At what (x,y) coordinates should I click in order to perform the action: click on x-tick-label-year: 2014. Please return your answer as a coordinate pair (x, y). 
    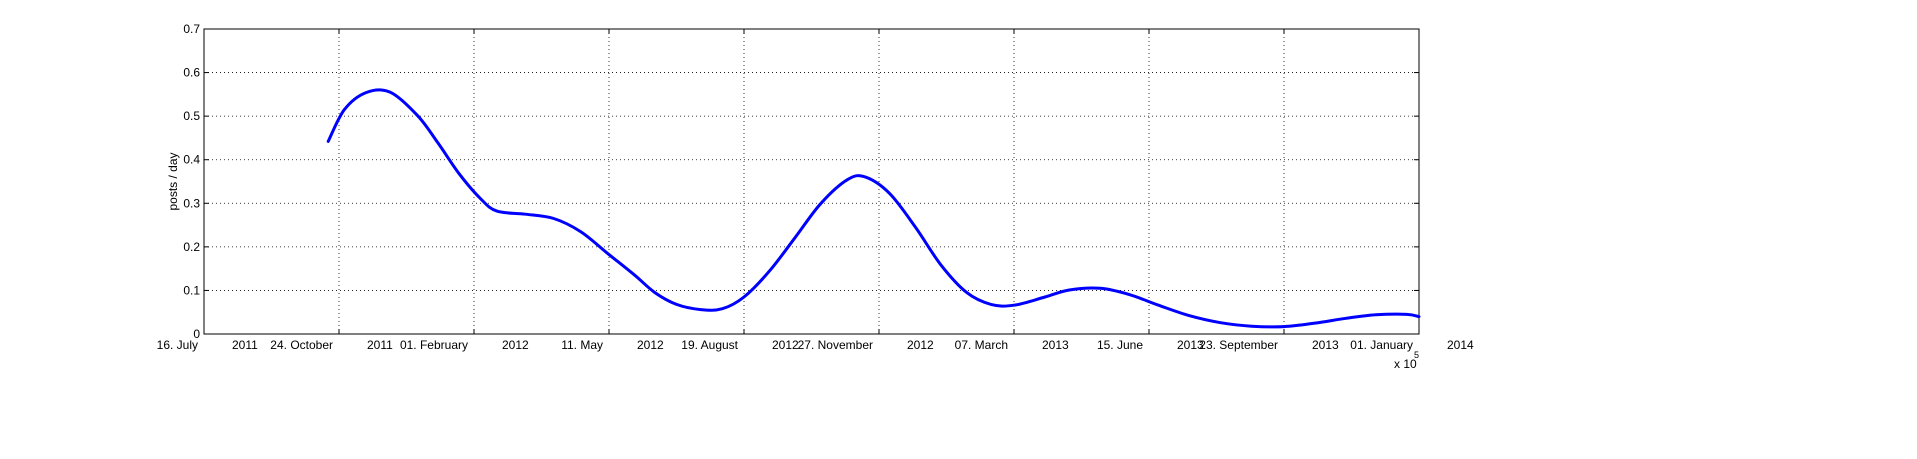
    Looking at the image, I should click on (1460, 345).